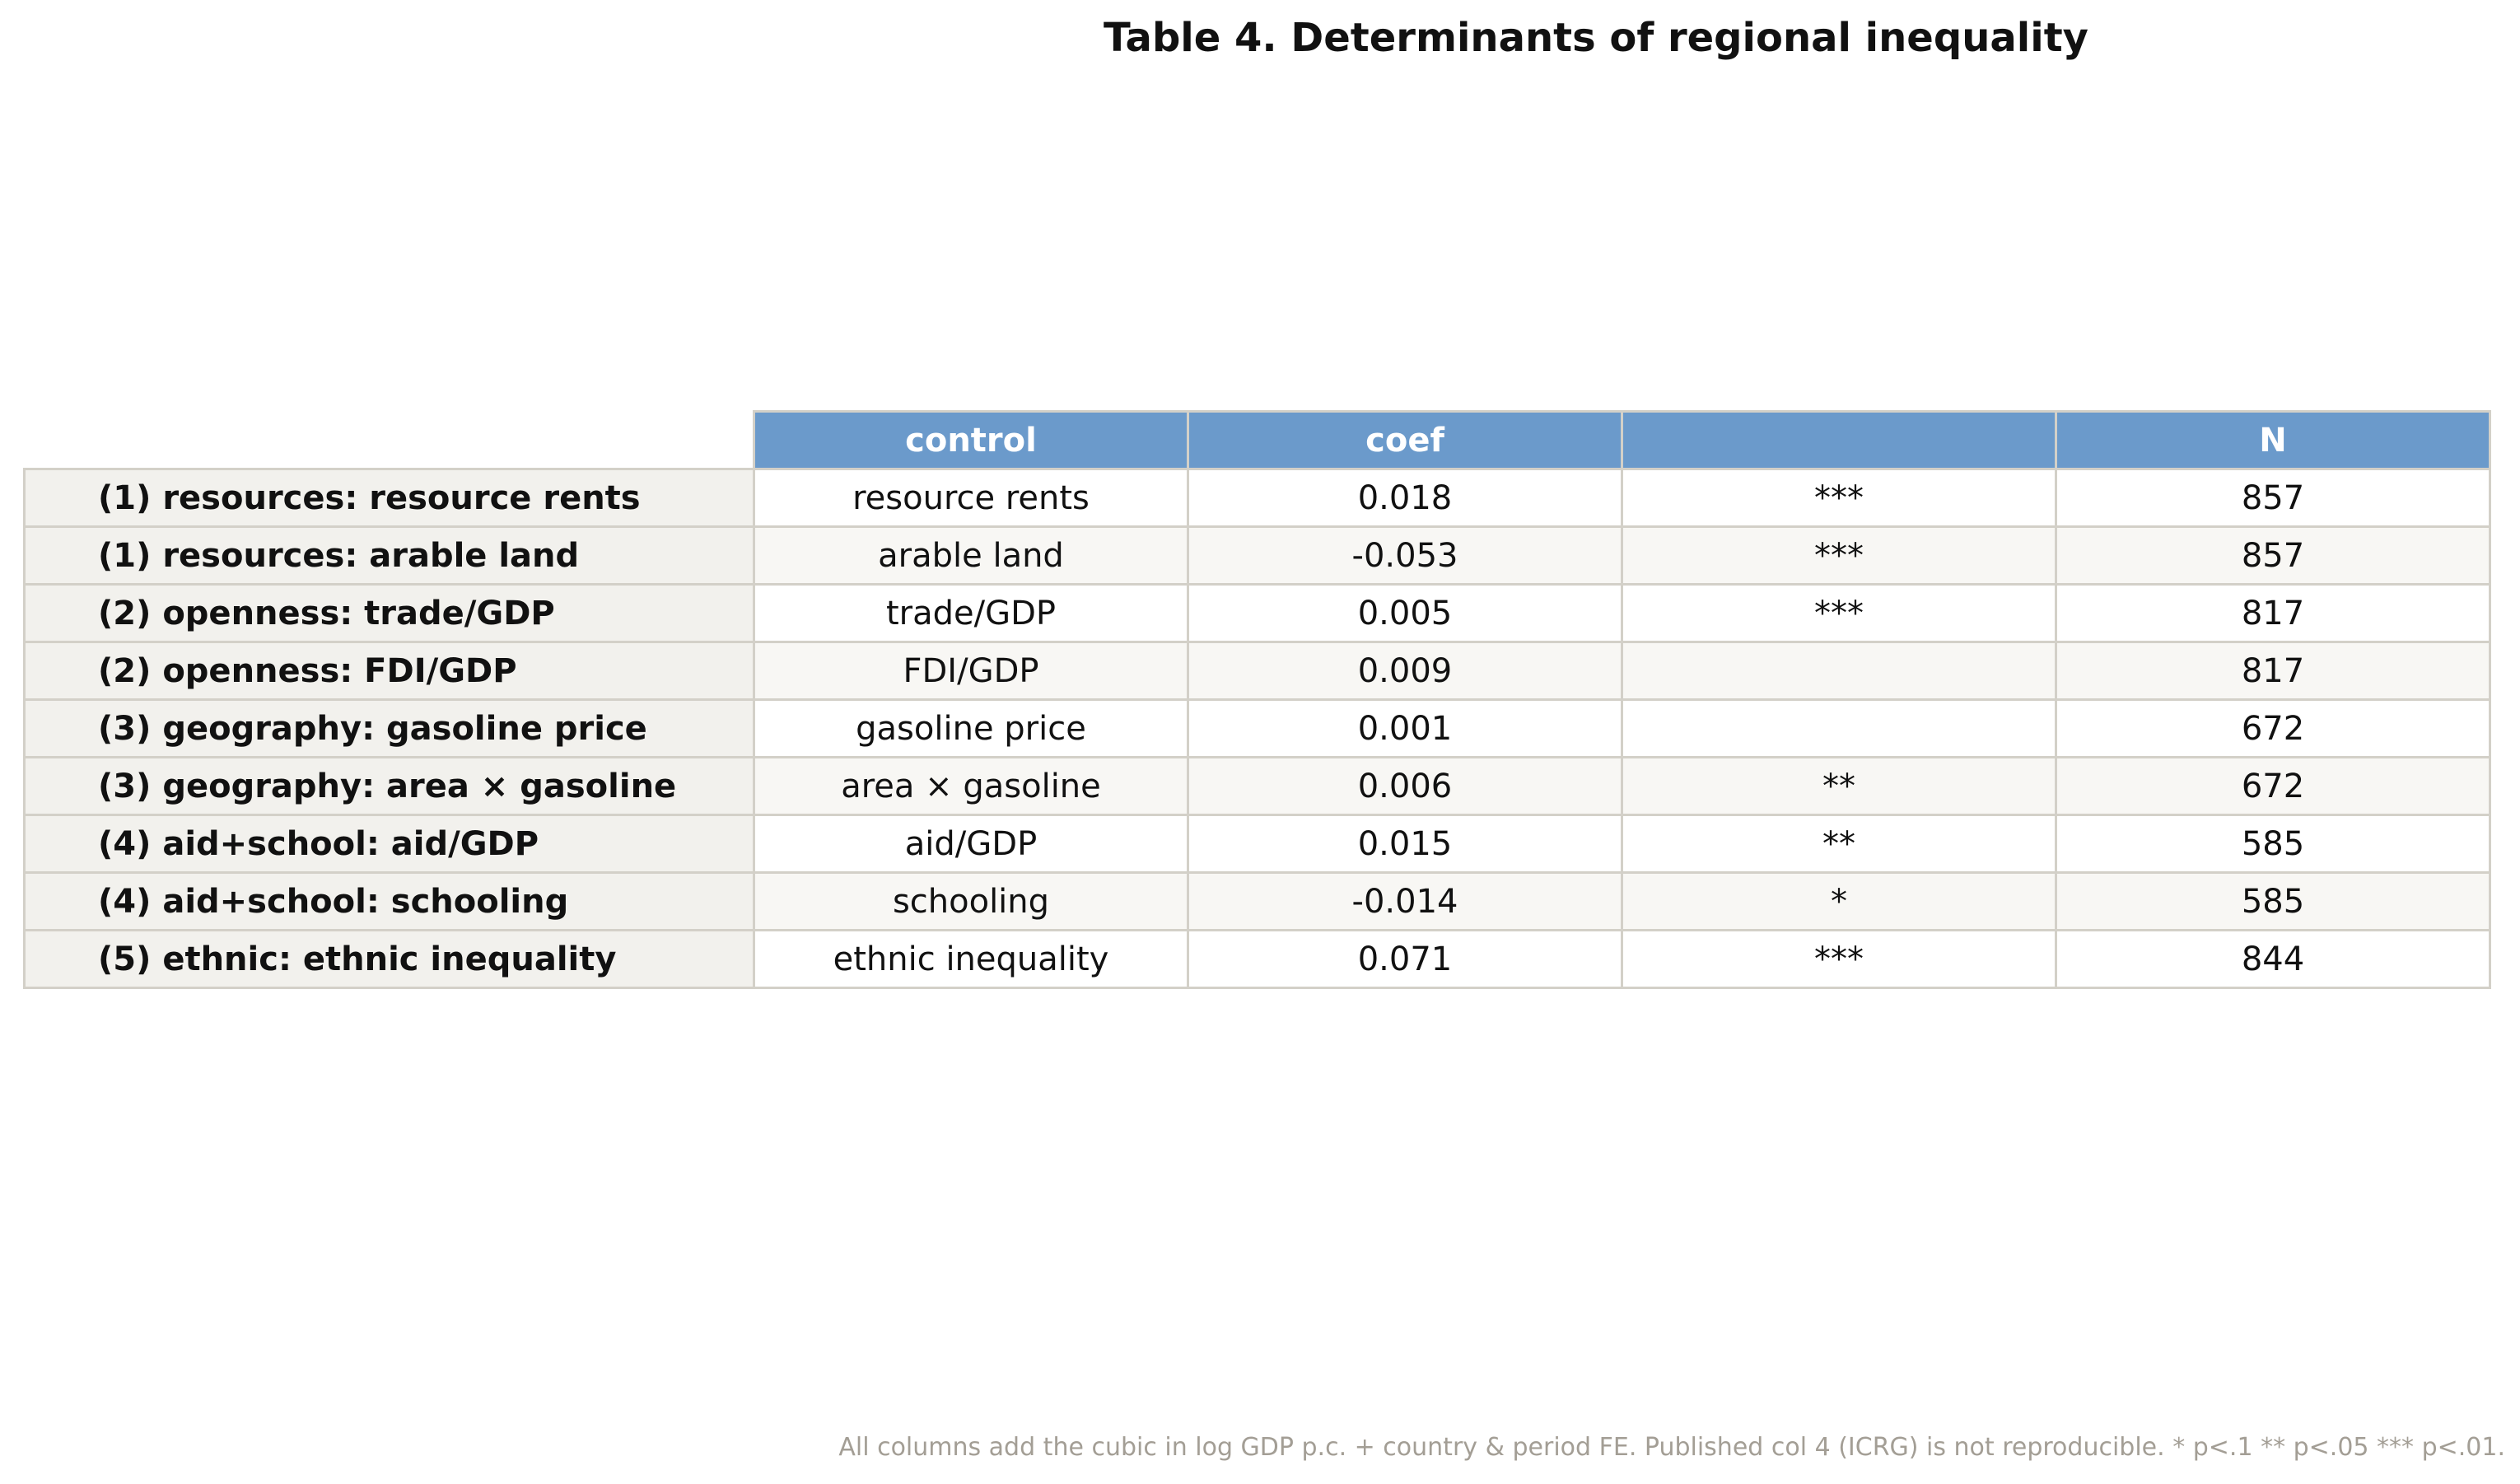 The image size is (2520, 1484). What do you see at coordinates (971, 498) in the screenshot?
I see `cell-control: resource rents` at bounding box center [971, 498].